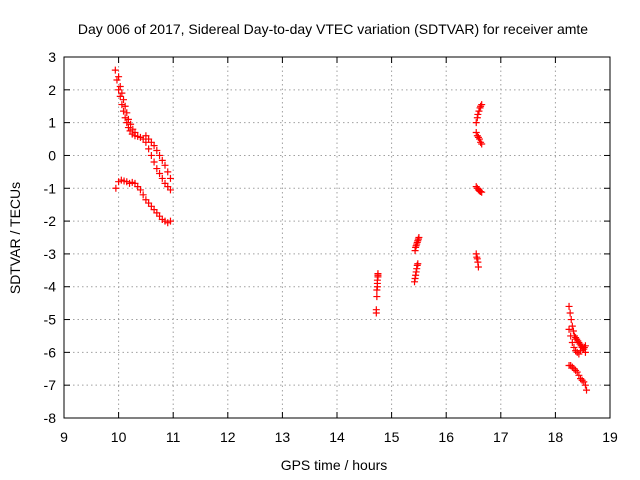  What do you see at coordinates (64, 437) in the screenshot?
I see `x-tick-label: 9` at bounding box center [64, 437].